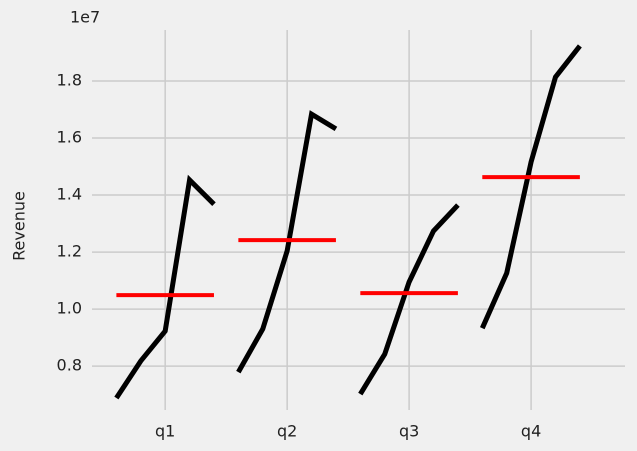 The height and width of the screenshot is (451, 637). Describe the element at coordinates (69, 251) in the screenshot. I see `y-tick-label: 1.2` at that location.